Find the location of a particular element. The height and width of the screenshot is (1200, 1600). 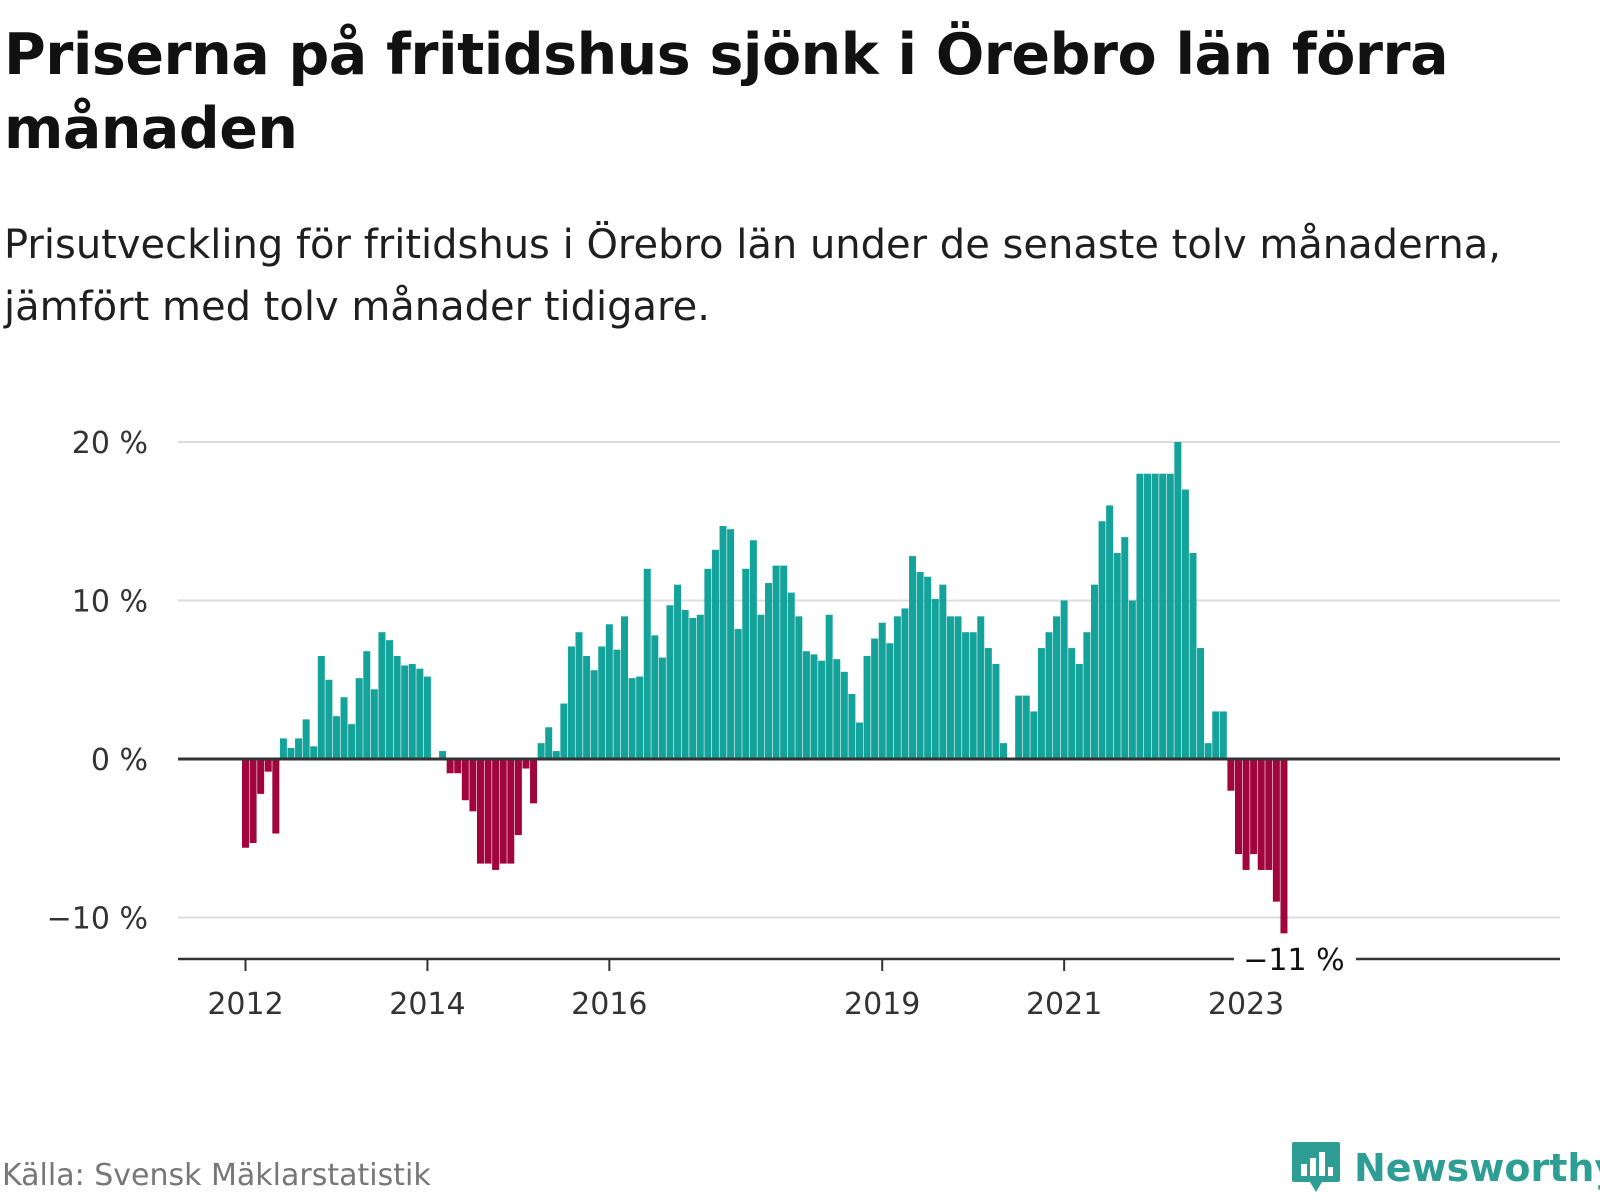

brand-name: Newsworthy is located at coordinates (1477, 1168).